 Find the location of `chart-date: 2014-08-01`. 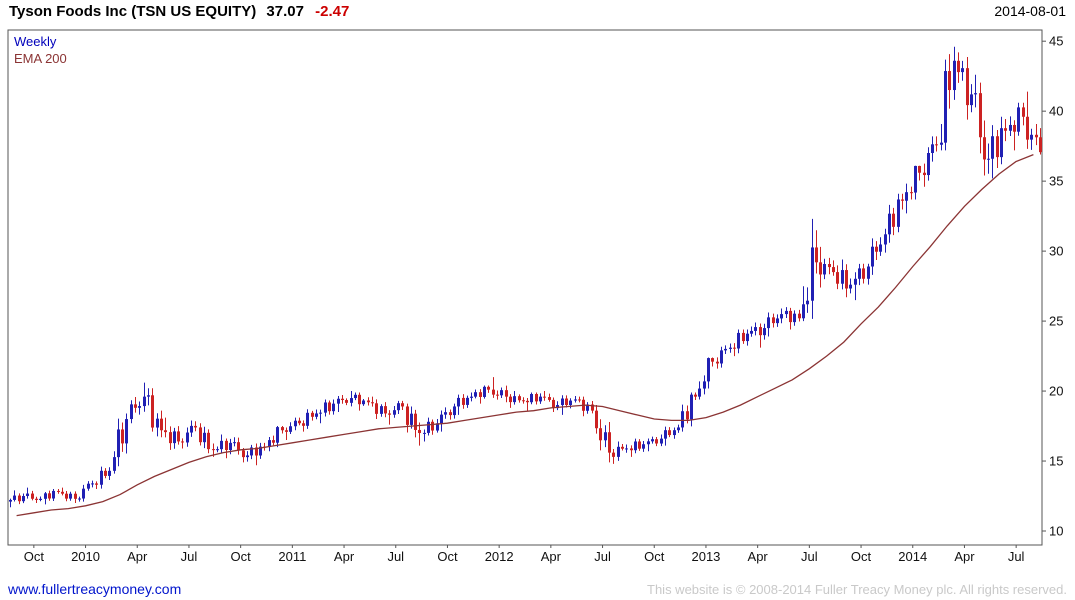

chart-date: 2014-08-01 is located at coordinates (1030, 11).